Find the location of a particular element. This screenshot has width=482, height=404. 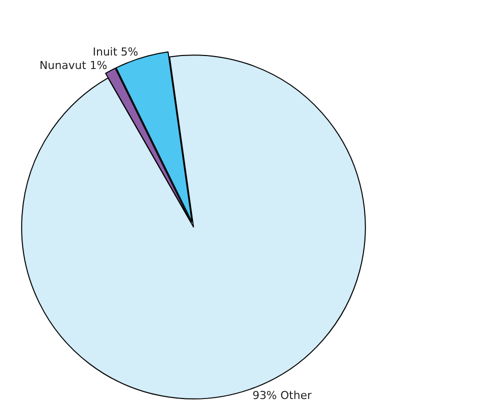

slice-label: Nunavut 1% is located at coordinates (73, 65).